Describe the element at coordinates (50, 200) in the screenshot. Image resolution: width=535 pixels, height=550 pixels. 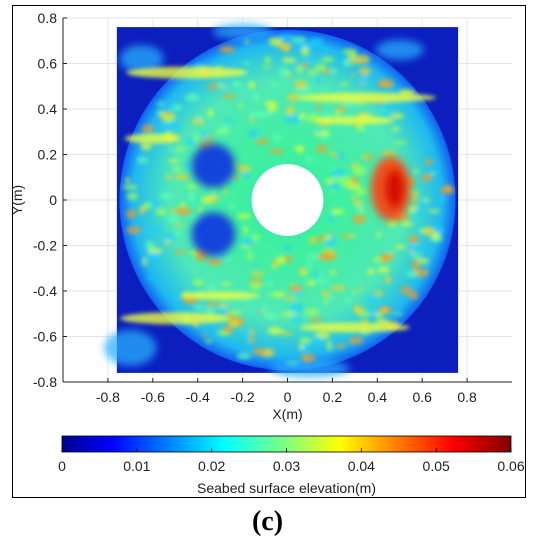
I see `y-tick-labels: 0.8 0.6 0.4 0.2 0 -0.2 -0.4 -0.6 -0.8` at that location.